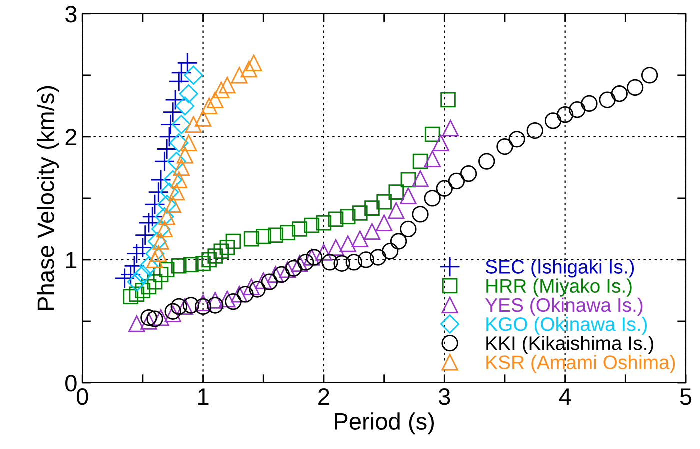  What do you see at coordinates (559, 287) in the screenshot?
I see `legend-label: HRR (Miyako Is.)` at bounding box center [559, 287].